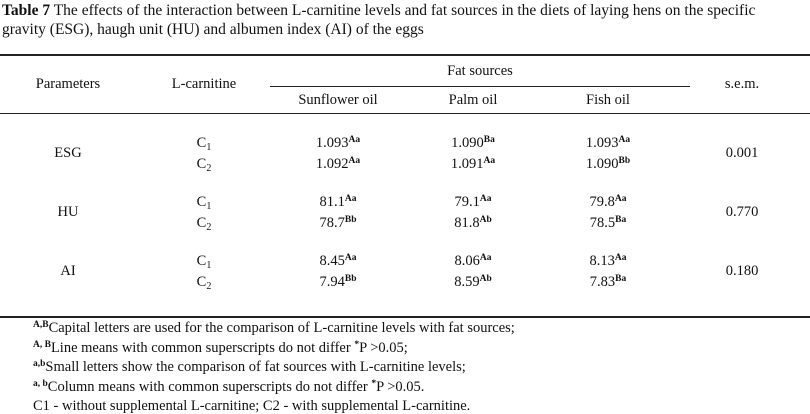 The image size is (810, 414). I want to click on cell: 8.45Aa, so click(338, 261).